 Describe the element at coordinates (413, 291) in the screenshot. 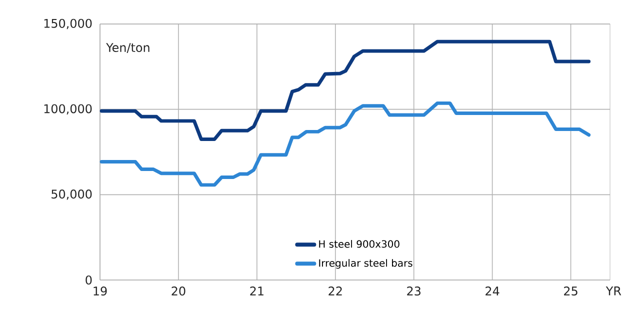

I see `x-tick-label: 23` at that location.